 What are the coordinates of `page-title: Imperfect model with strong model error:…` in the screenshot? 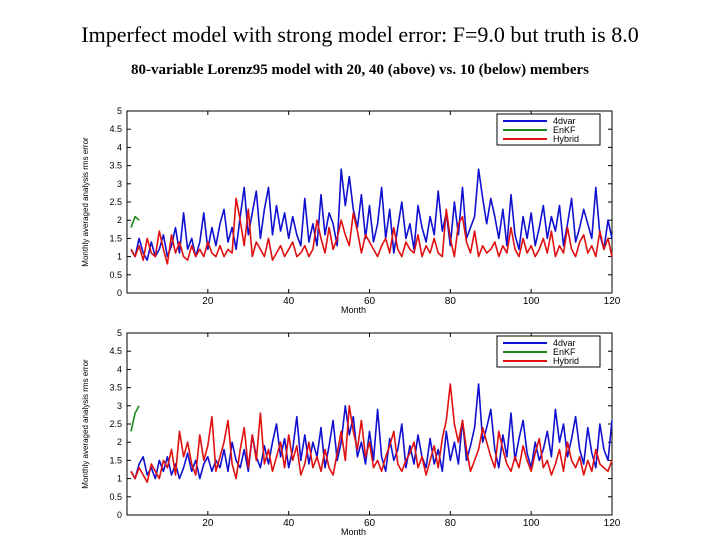 It's located at (360, 34).